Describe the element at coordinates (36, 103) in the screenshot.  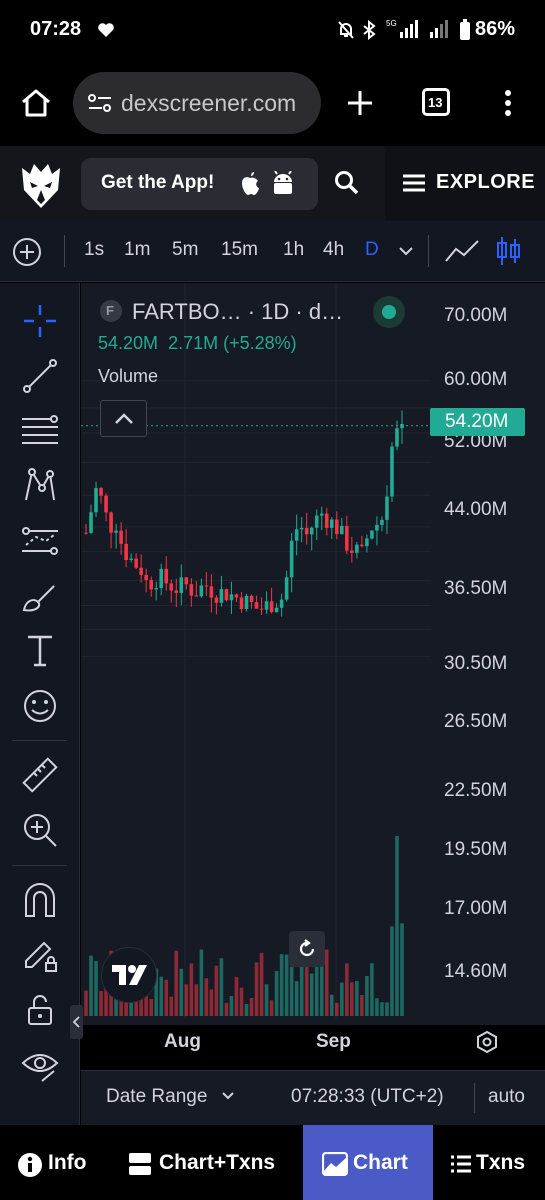
I see `home-icon` at that location.